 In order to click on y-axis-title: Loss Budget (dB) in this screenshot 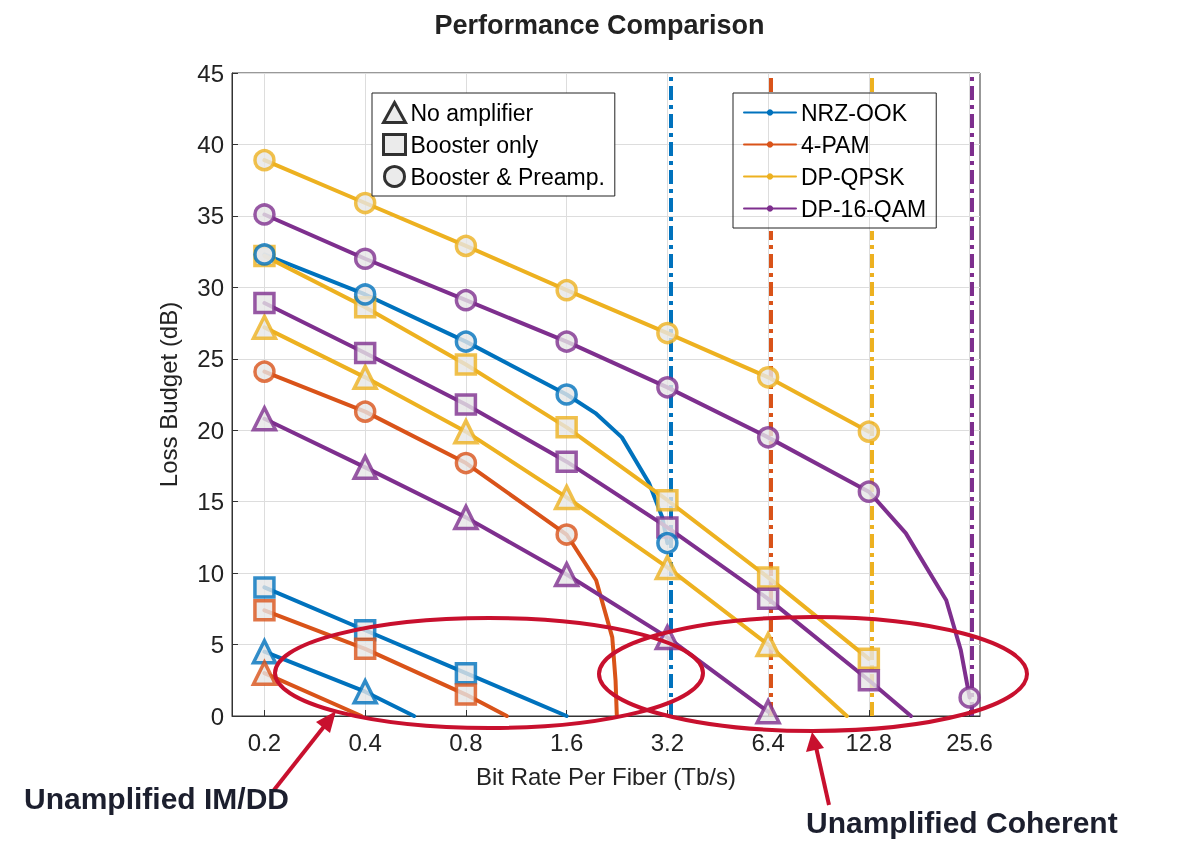, I will do `click(168, 394)`.